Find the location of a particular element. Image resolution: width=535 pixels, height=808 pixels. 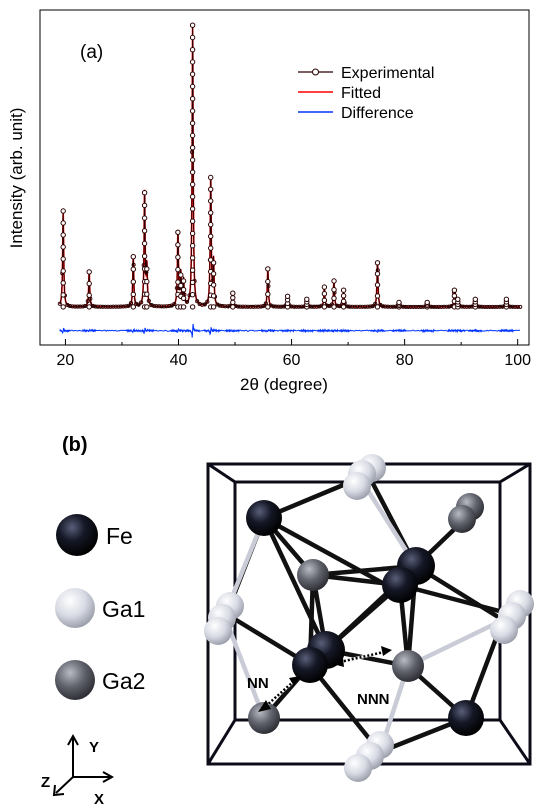

ga2-atom is located at coordinates (313, 575).